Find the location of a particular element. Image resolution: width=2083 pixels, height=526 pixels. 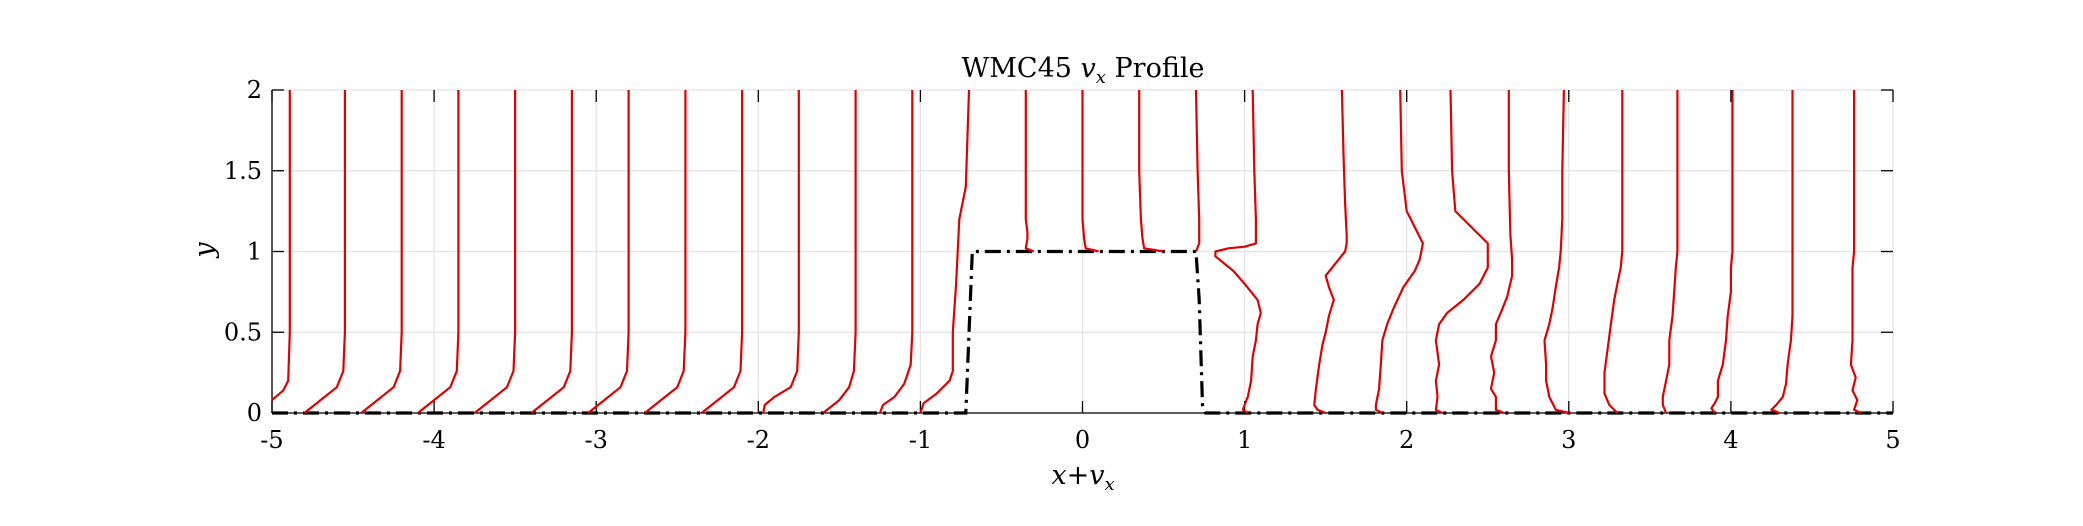

y-tick-label-0: 0 is located at coordinates (254, 413).